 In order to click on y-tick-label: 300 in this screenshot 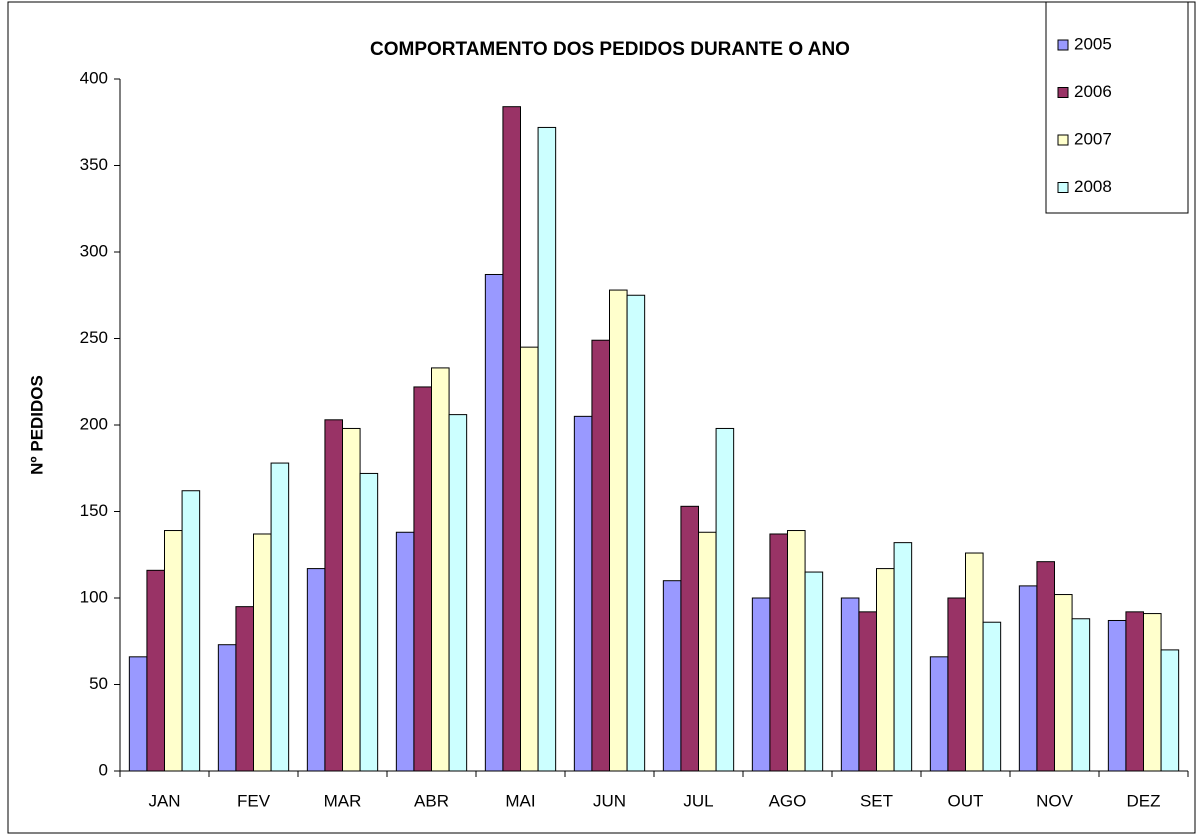, I will do `click(94, 250)`.